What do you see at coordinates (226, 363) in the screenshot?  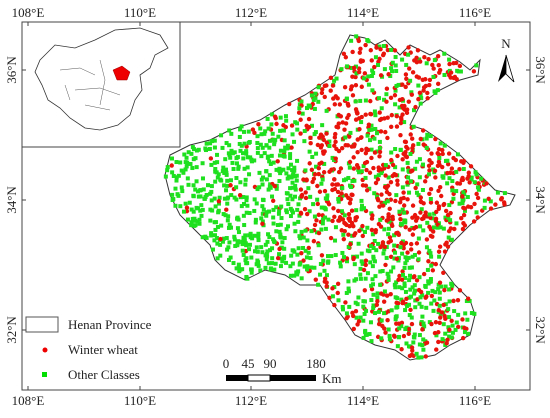 I see `scale-label: 0` at bounding box center [226, 363].